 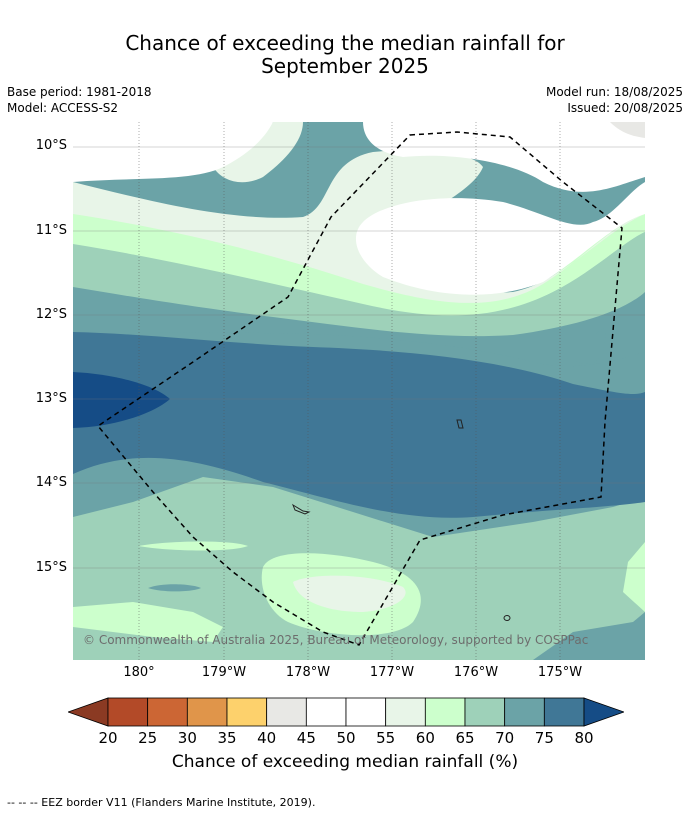 What do you see at coordinates (476, 672) in the screenshot?
I see `lon-label-176w: 176°W` at bounding box center [476, 672].